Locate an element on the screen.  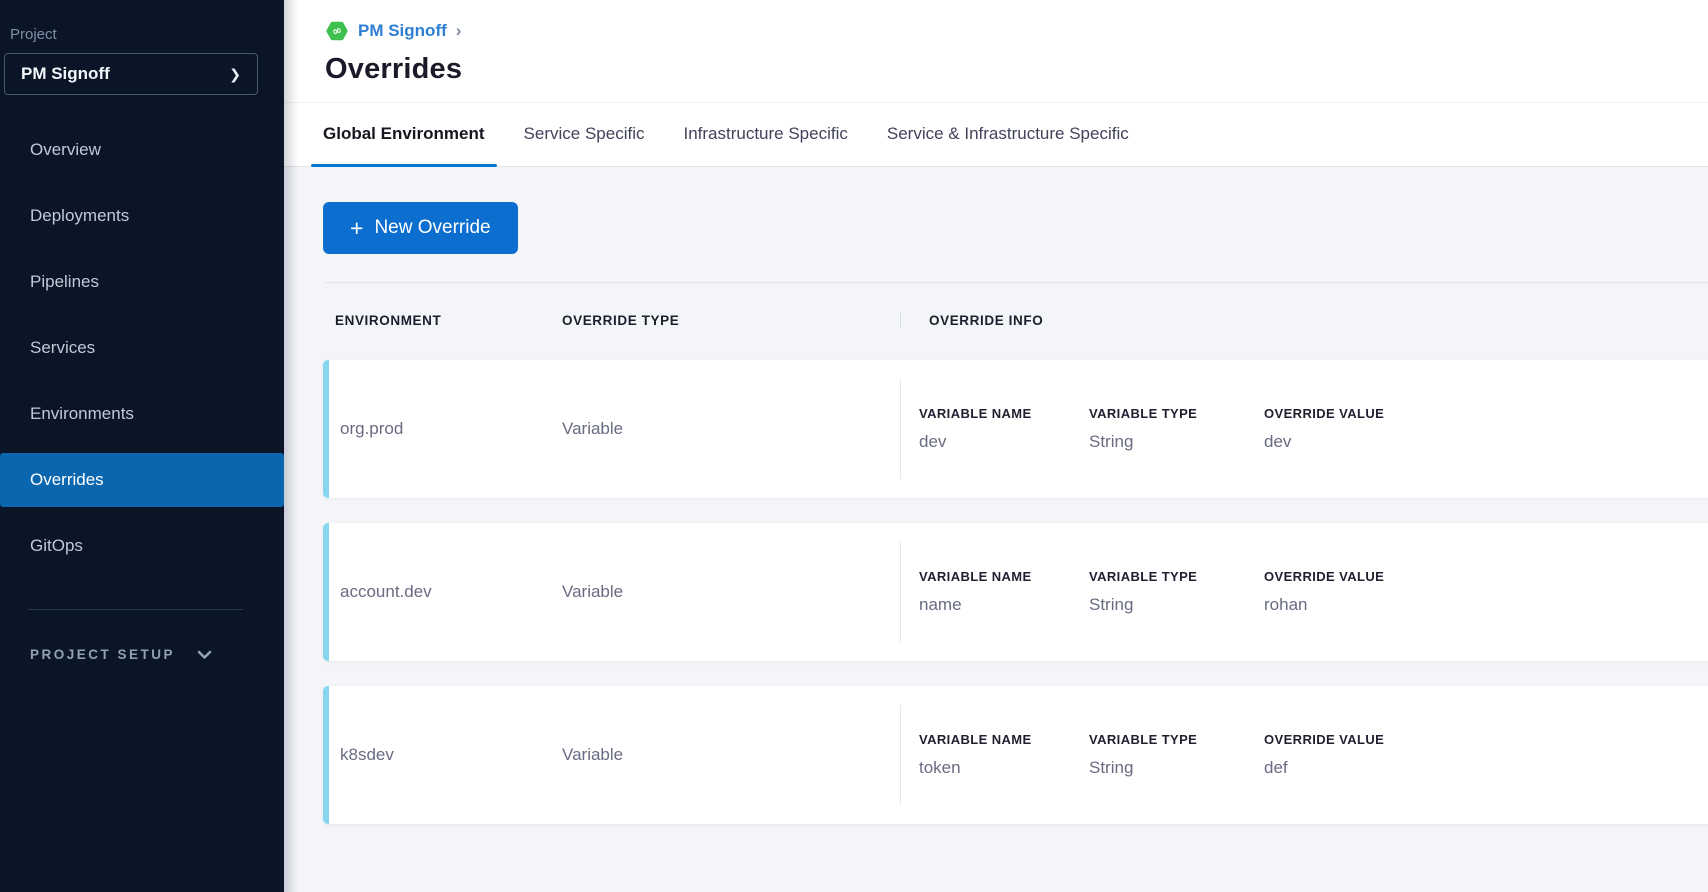
override-value-value: rohan is located at coordinates (1286, 604).